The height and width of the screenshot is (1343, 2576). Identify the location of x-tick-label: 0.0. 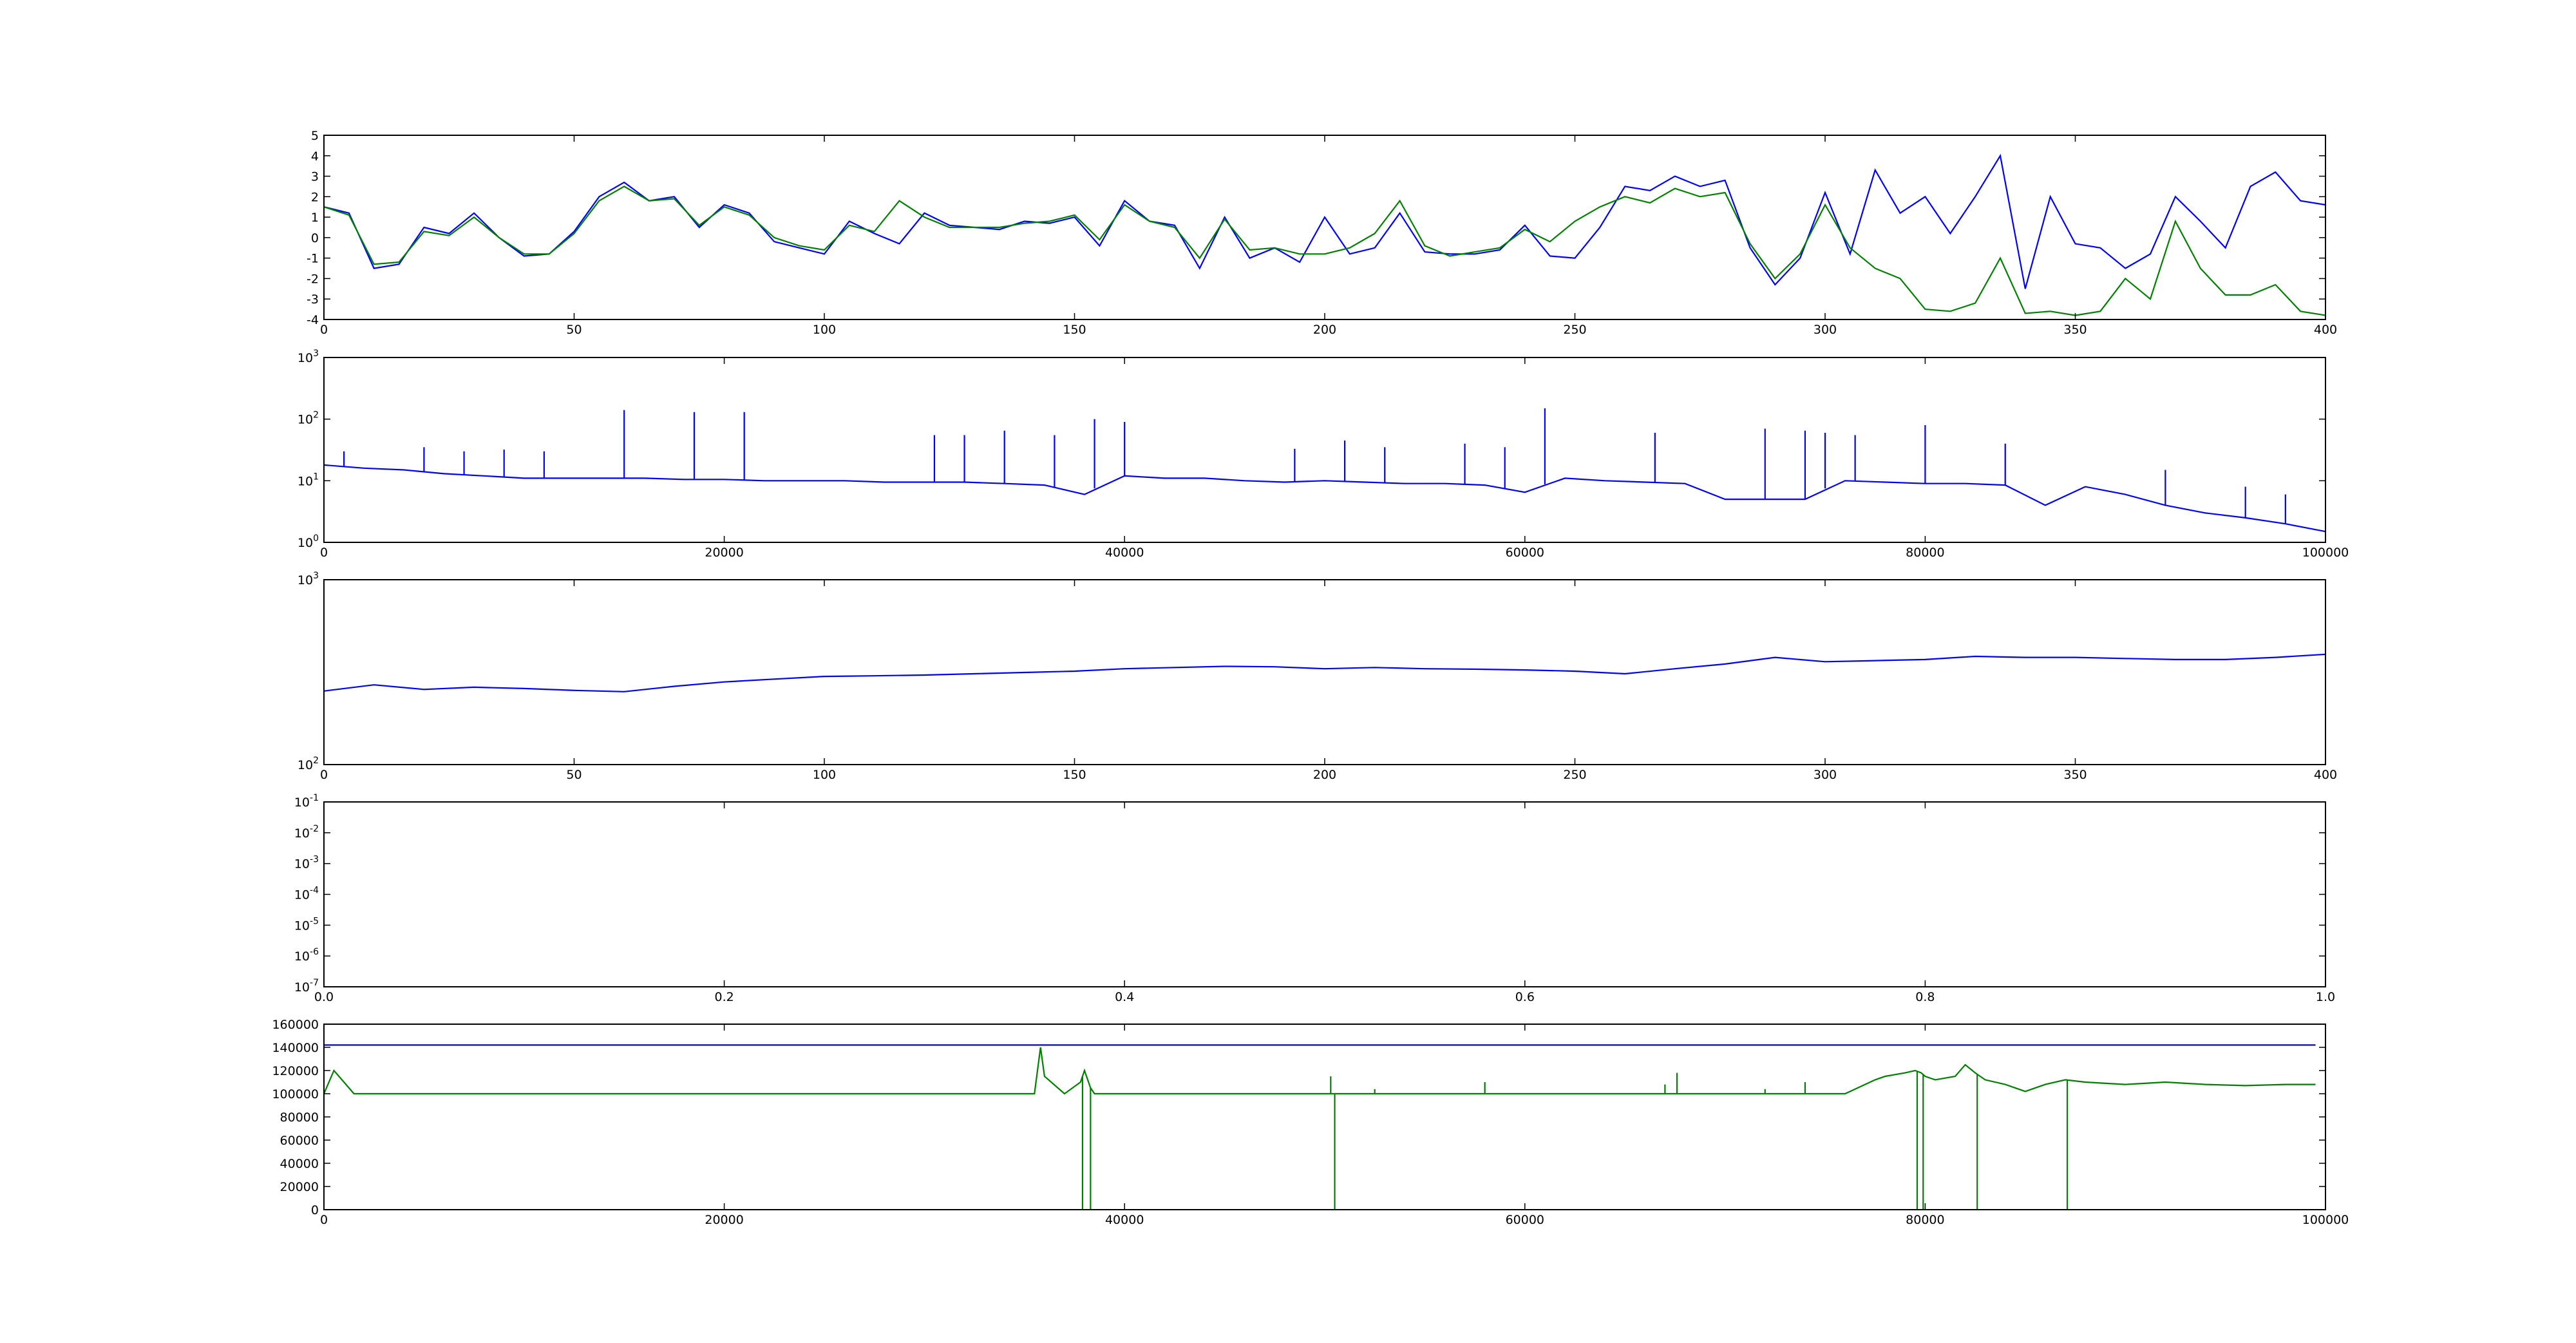
(324, 997).